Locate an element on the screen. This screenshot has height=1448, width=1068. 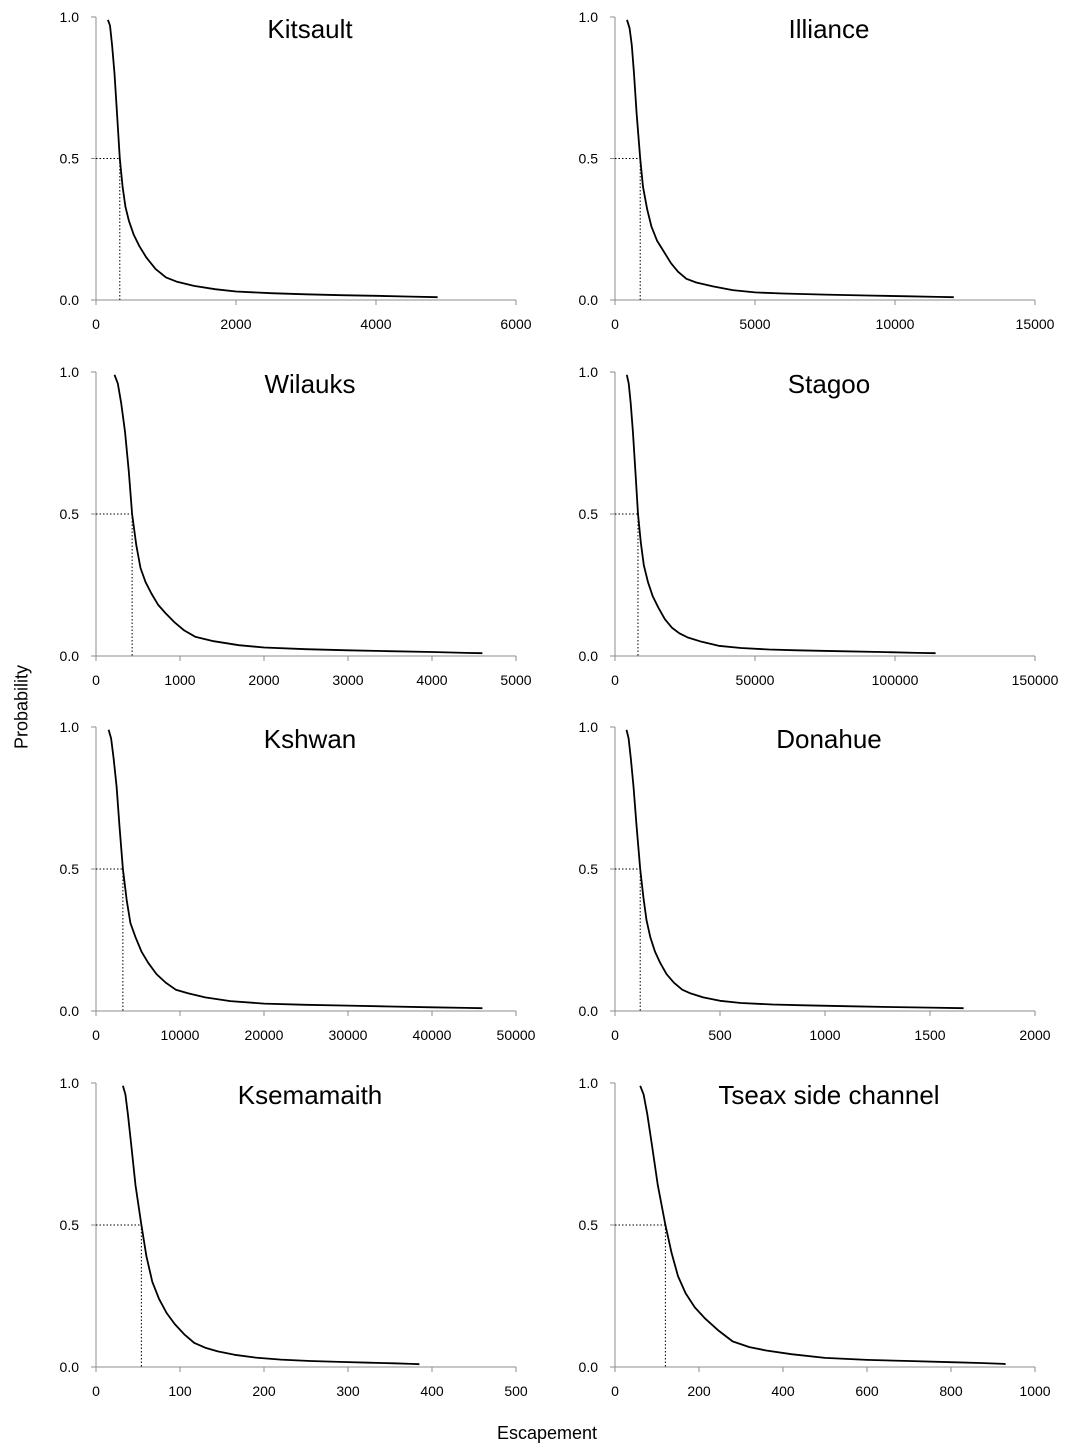
panel-title: Ksemamaith is located at coordinates (310, 1095).